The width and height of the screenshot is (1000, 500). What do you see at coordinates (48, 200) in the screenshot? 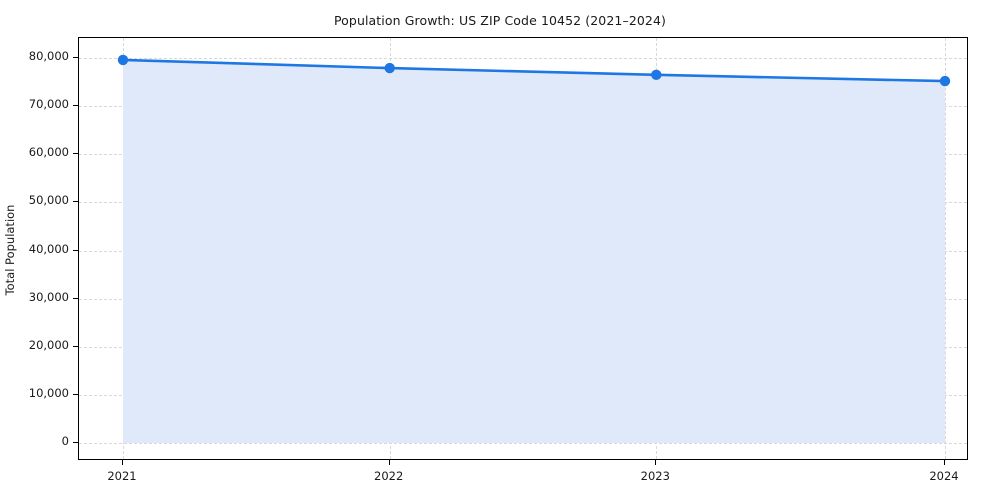
I see `y-axis-tick-label: 50,000` at bounding box center [48, 200].